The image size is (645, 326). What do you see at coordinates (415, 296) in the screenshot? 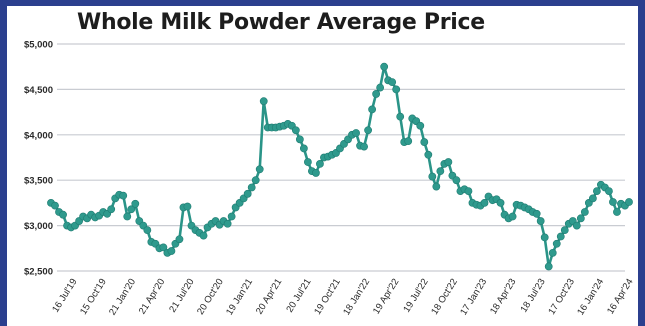
I see `x-tick-label: 19 Jul'22` at bounding box center [415, 296].